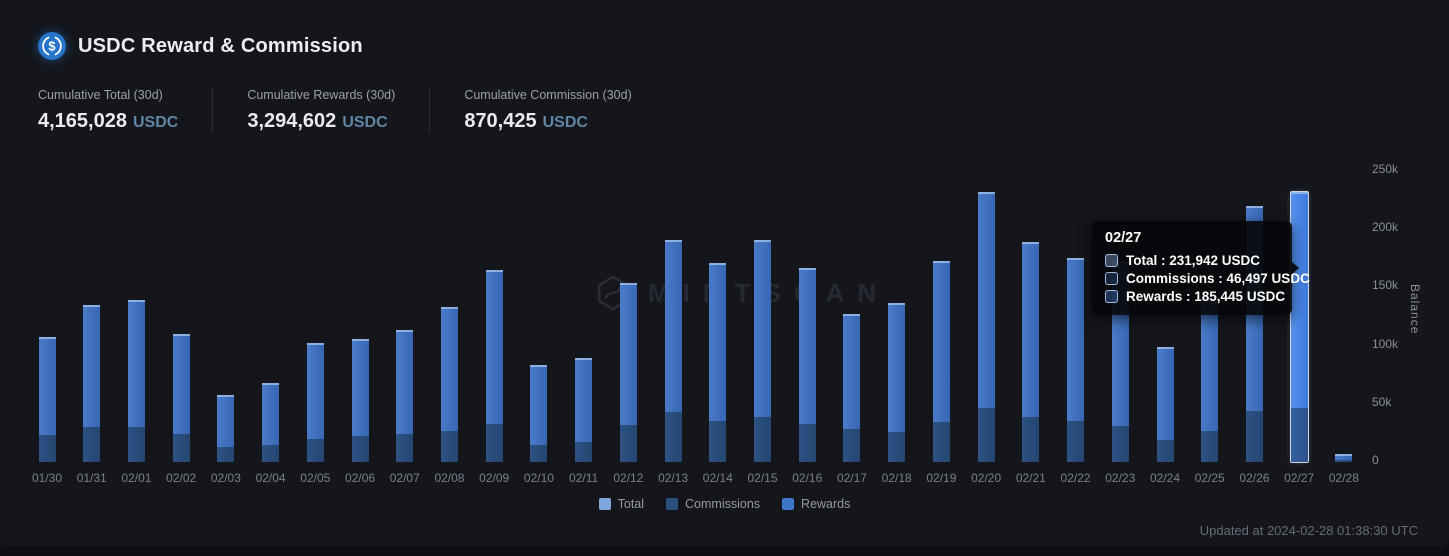 The image size is (1449, 556). What do you see at coordinates (1120, 478) in the screenshot?
I see `x-axis-label: 02/23` at bounding box center [1120, 478].